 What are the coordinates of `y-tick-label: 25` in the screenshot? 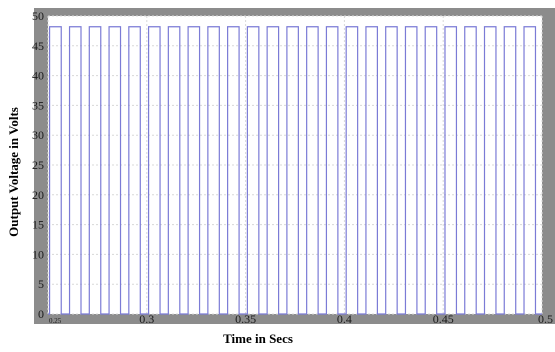 It's located at (38, 165).